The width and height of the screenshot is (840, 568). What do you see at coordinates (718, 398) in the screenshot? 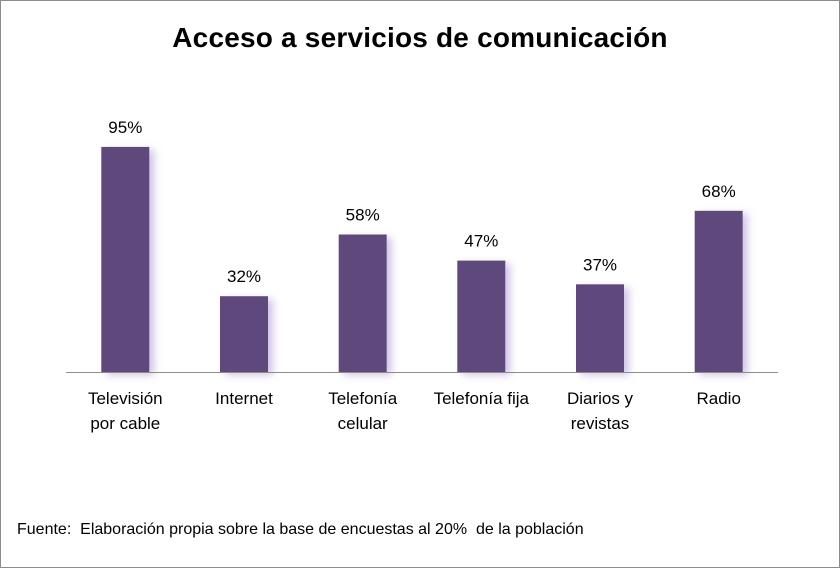
I see `category-tick-label: Radio` at bounding box center [718, 398].